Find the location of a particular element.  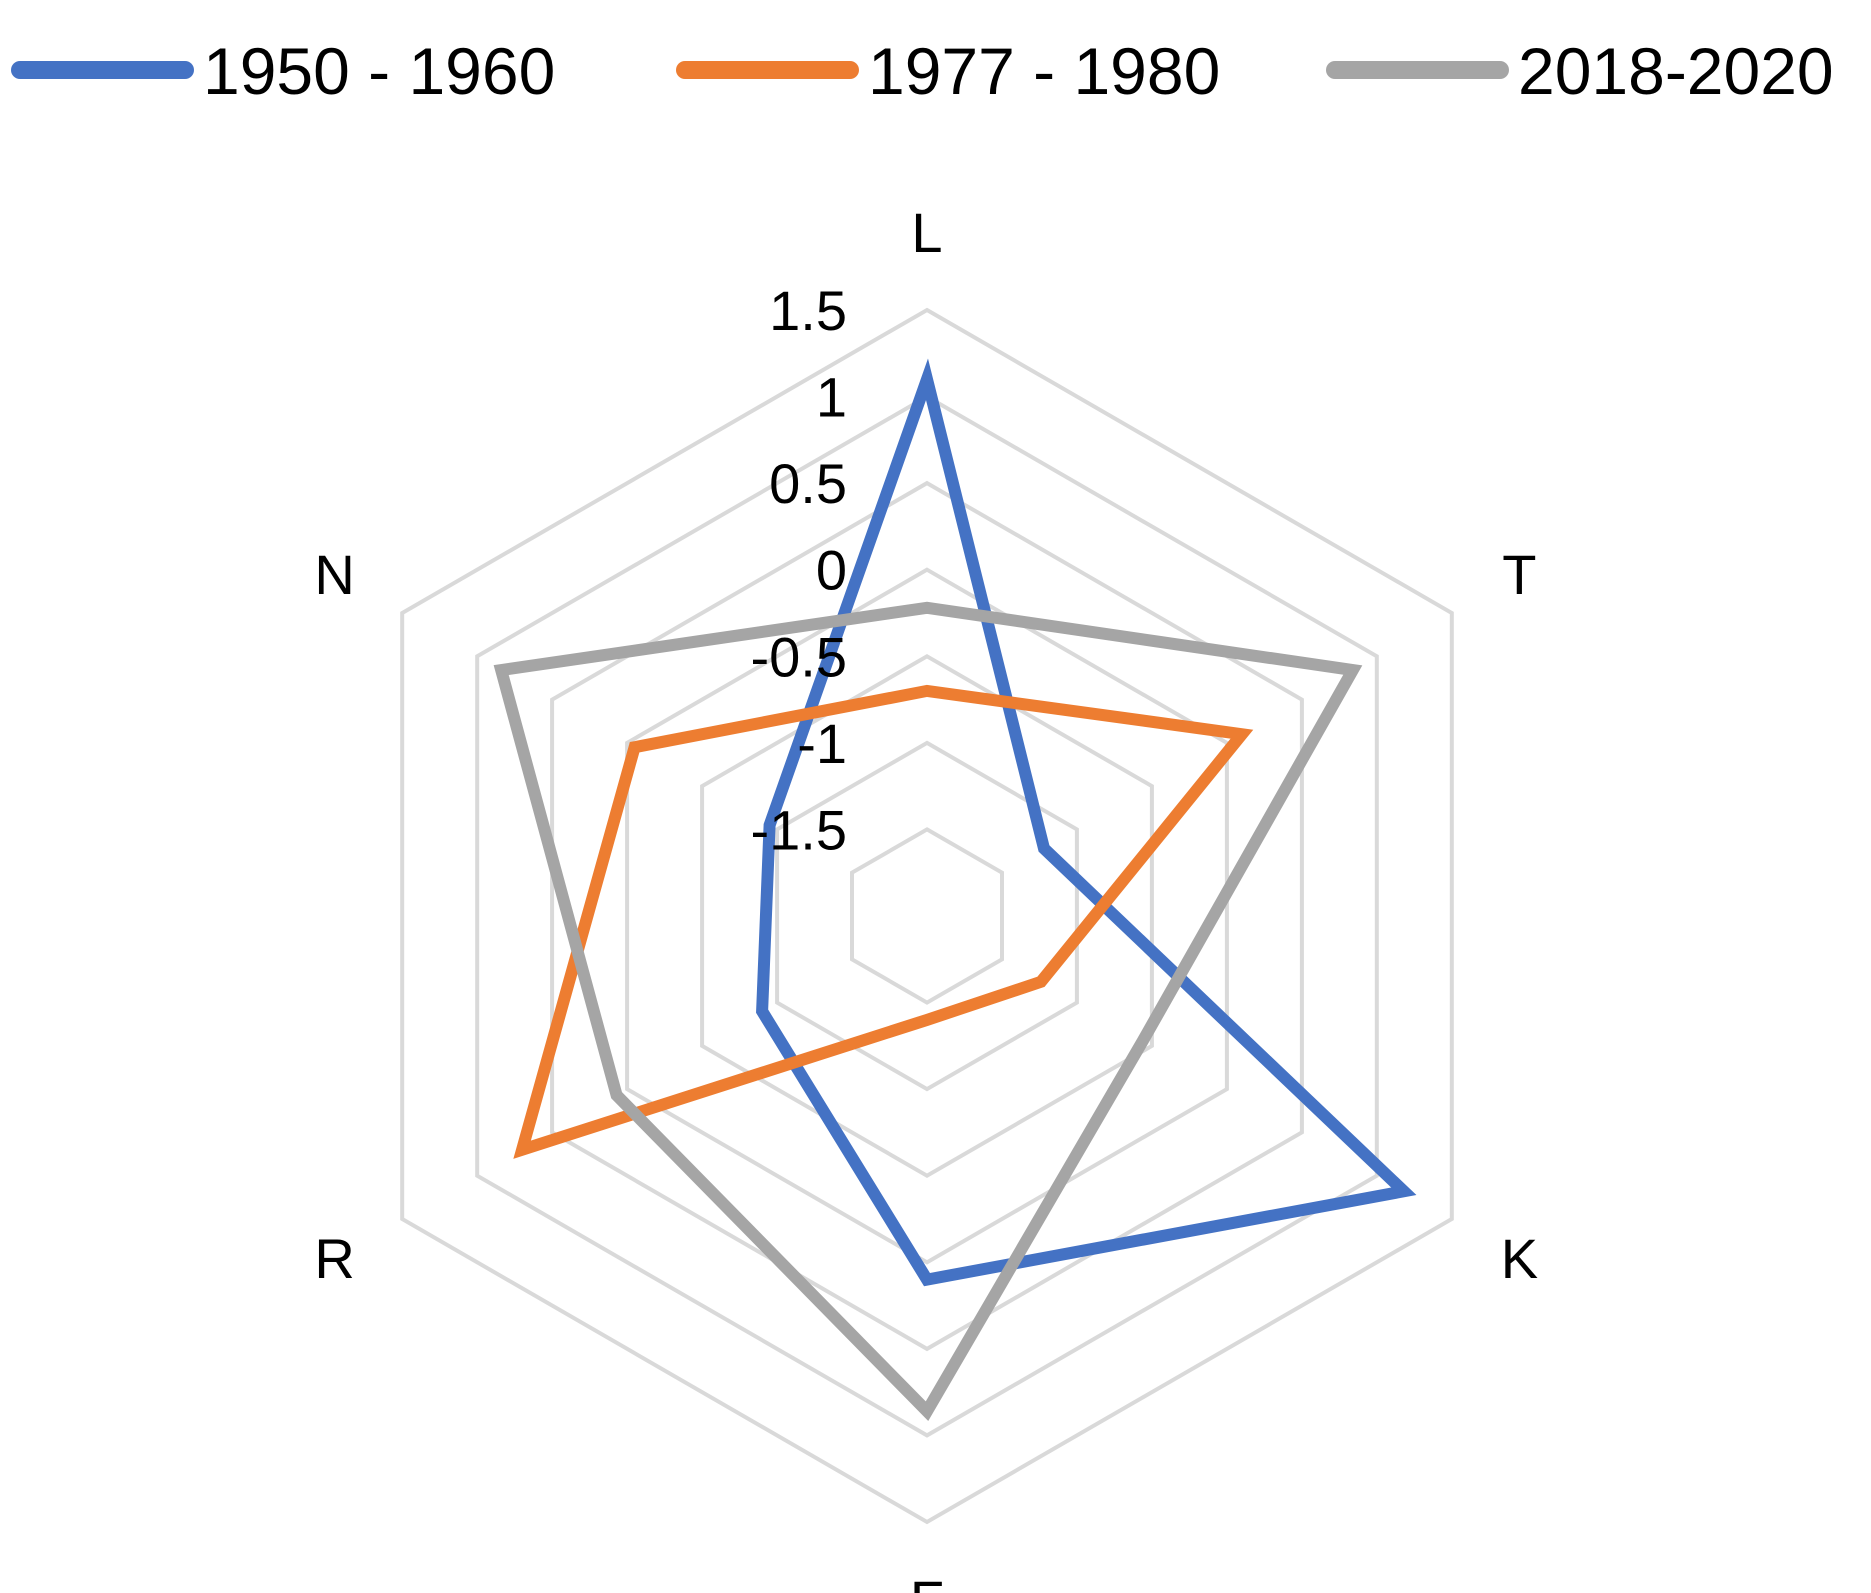

legend-label-1: 1977 - 1980 is located at coordinates (1044, 71).